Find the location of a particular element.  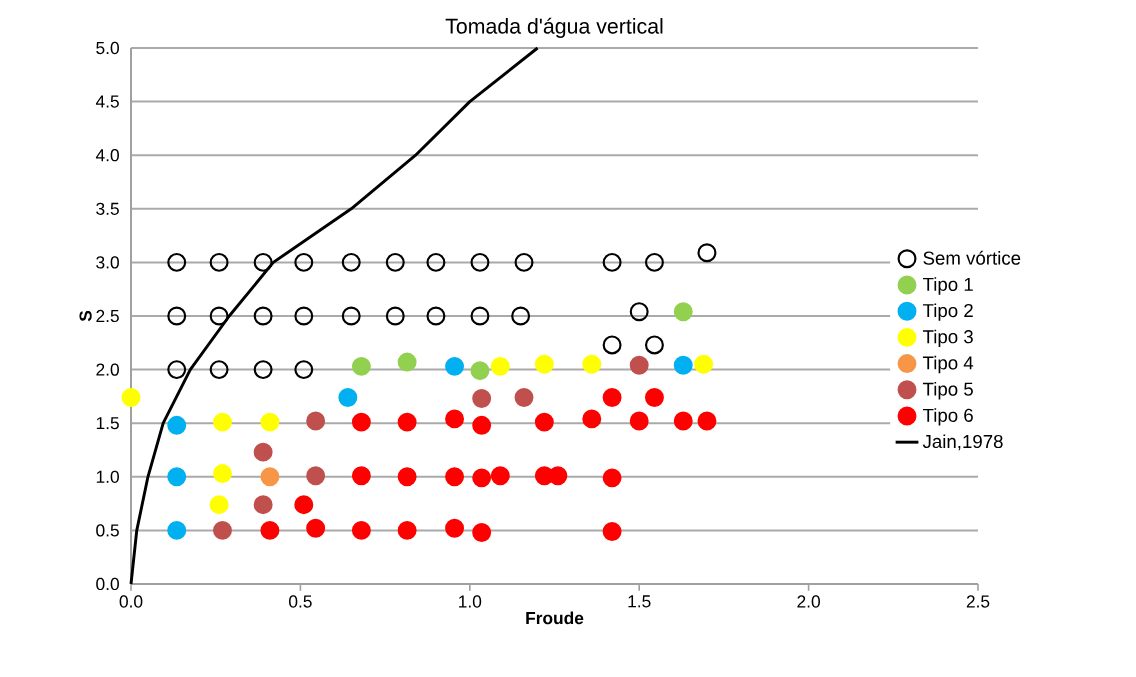

y-axis-title: S is located at coordinates (85, 316).